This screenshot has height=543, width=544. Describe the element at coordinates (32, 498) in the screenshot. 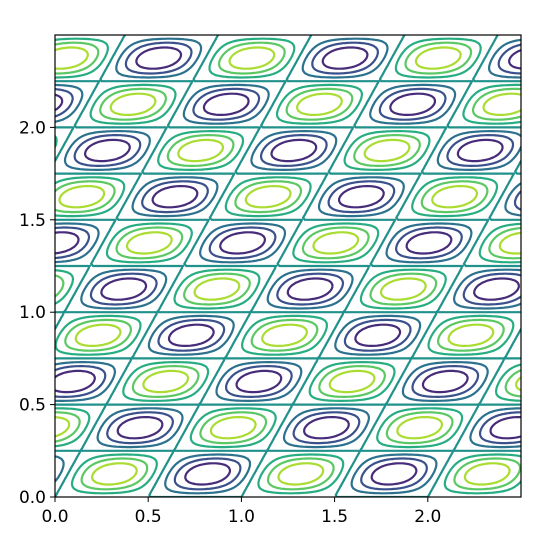

I see `y-tick-label: 0.0` at that location.